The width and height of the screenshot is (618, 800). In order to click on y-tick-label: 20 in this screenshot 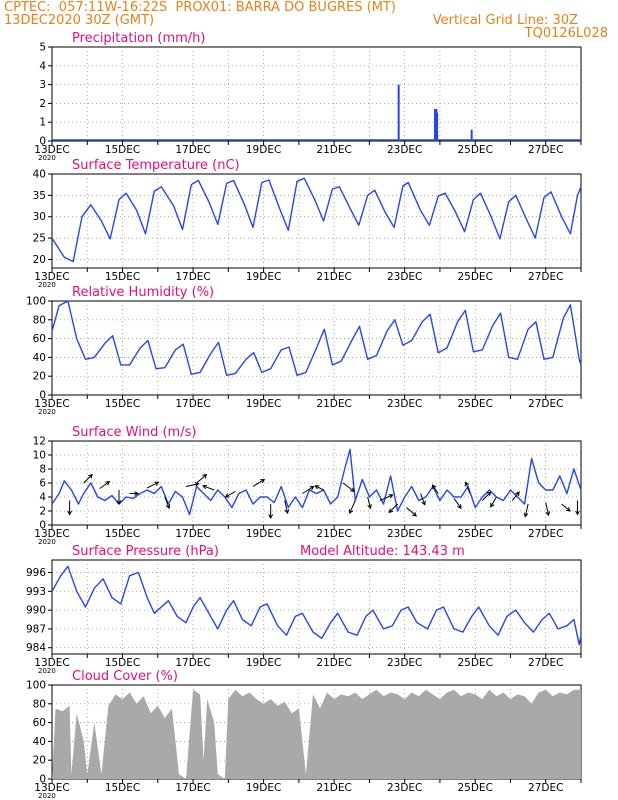, I will do `click(39, 761)`.